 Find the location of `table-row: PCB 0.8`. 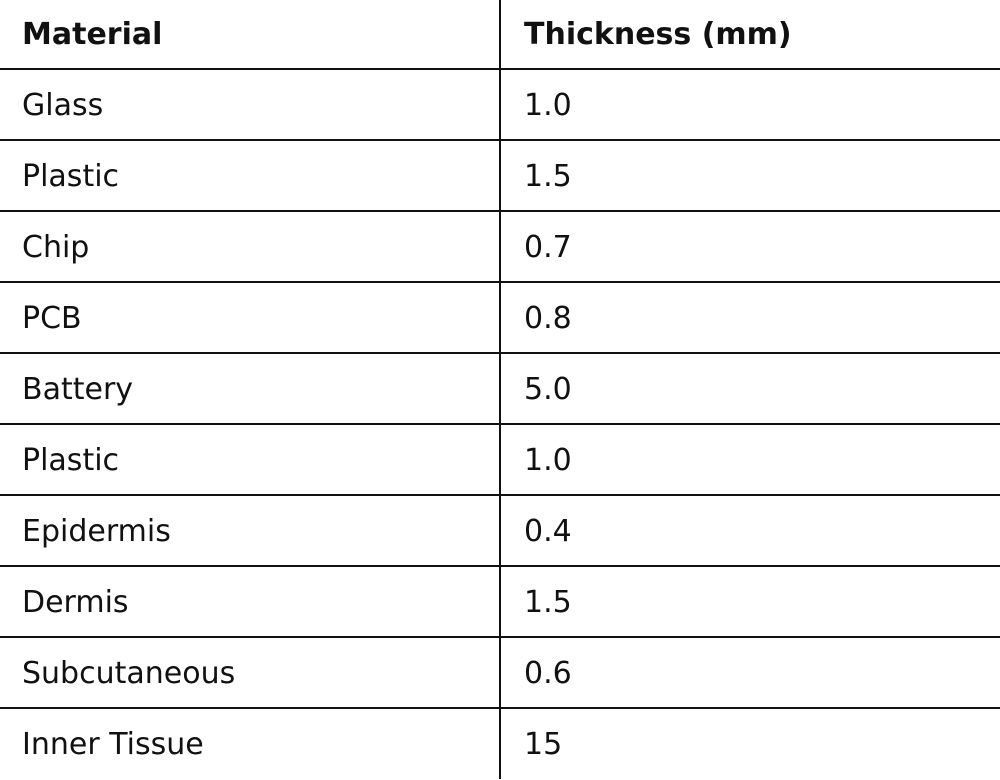

table-row: PCB 0.8 is located at coordinates (500, 319).